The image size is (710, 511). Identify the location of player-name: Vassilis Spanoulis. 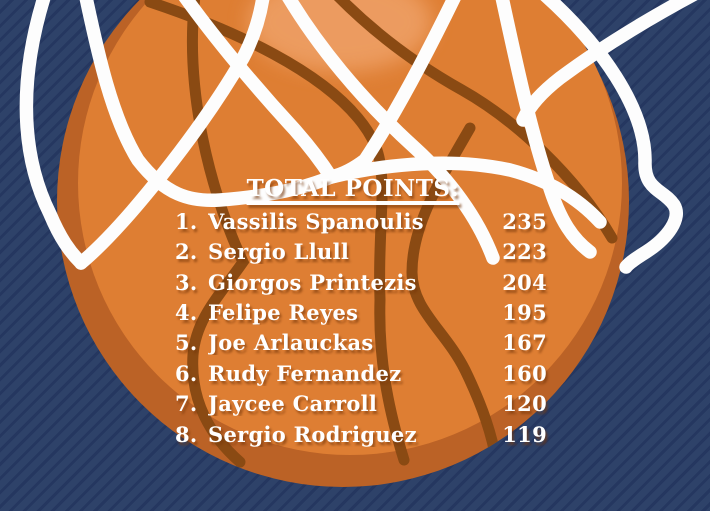
(316, 221).